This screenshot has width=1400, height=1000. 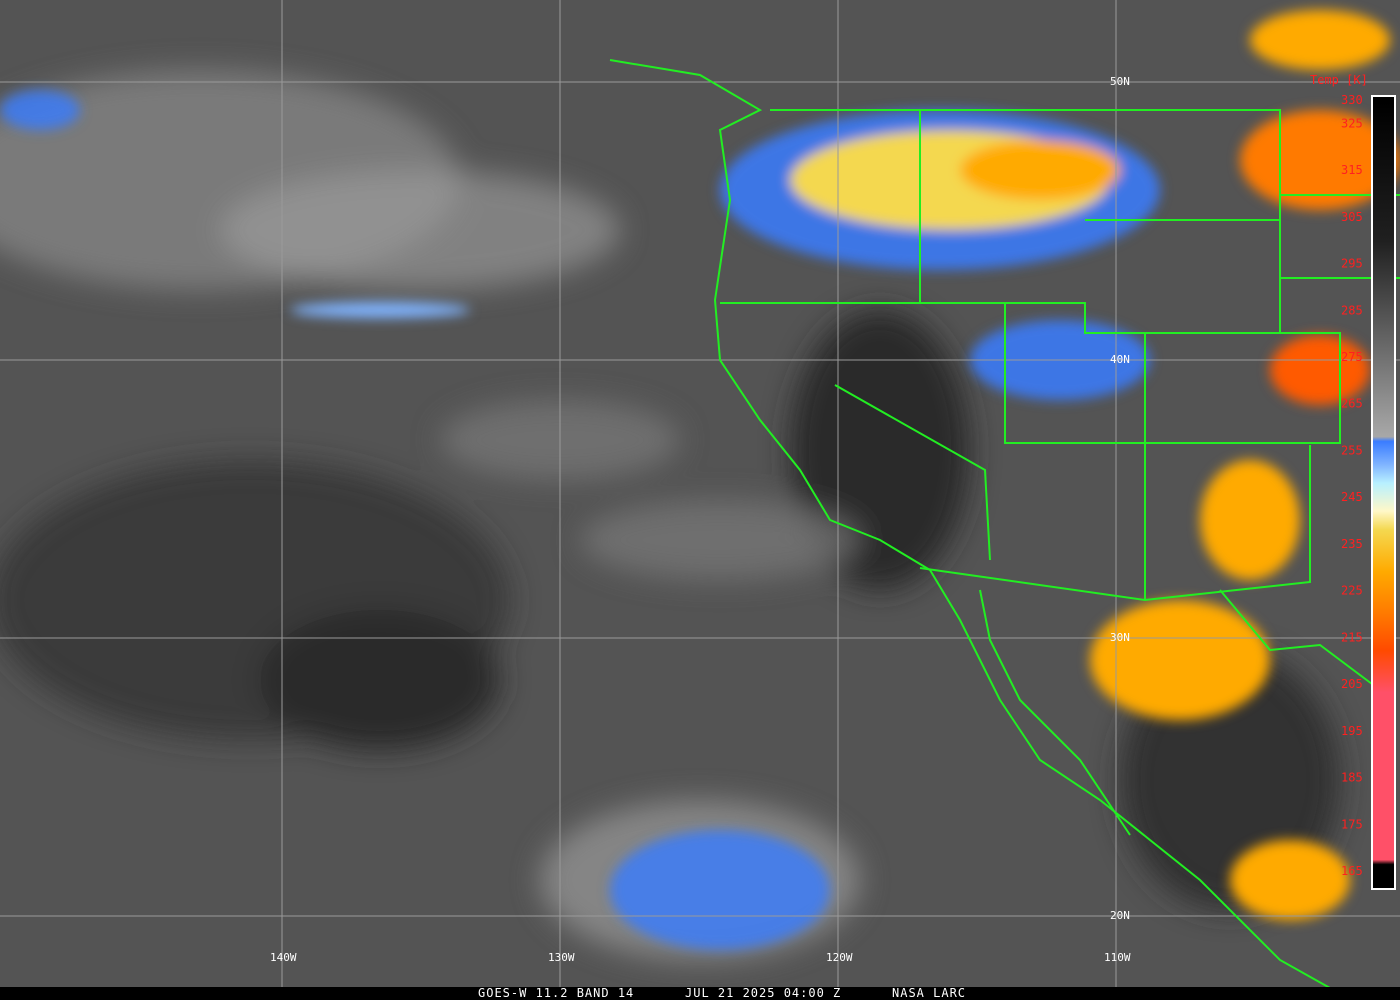 What do you see at coordinates (1352, 778) in the screenshot?
I see `colorbar-tick-label: 185` at bounding box center [1352, 778].